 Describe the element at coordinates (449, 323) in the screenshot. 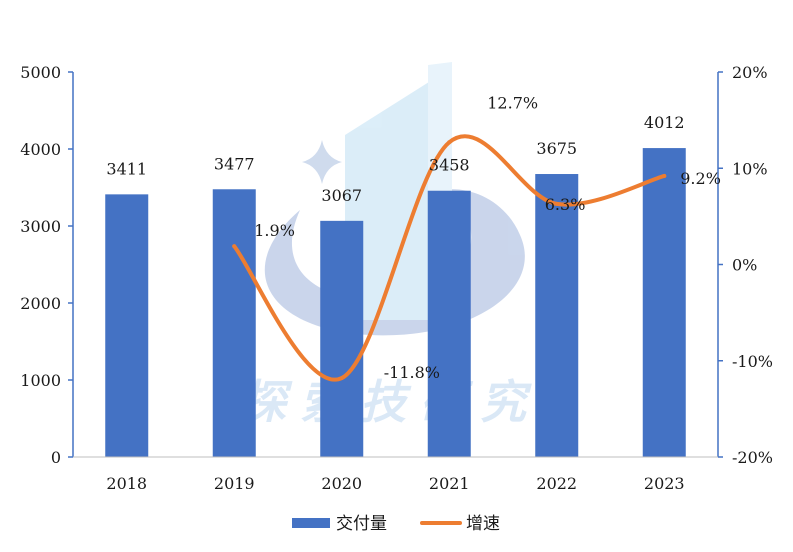

I see `bar-2021` at that location.